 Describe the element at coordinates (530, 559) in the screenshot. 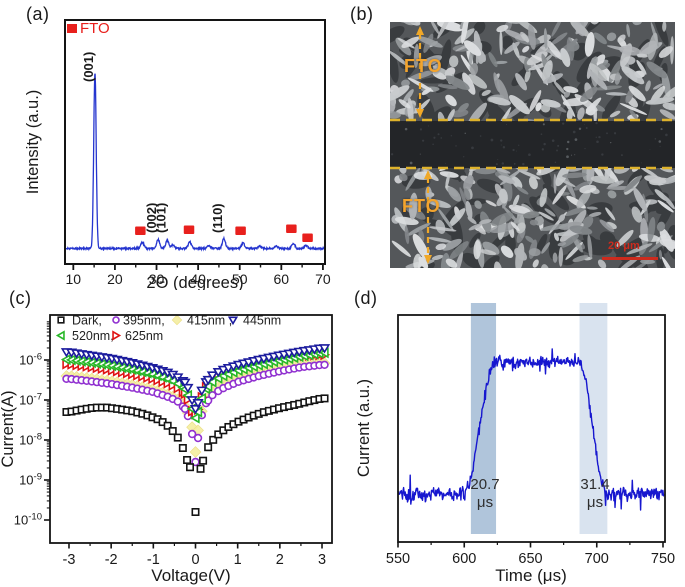

I see `svg-text: 650` at that location.